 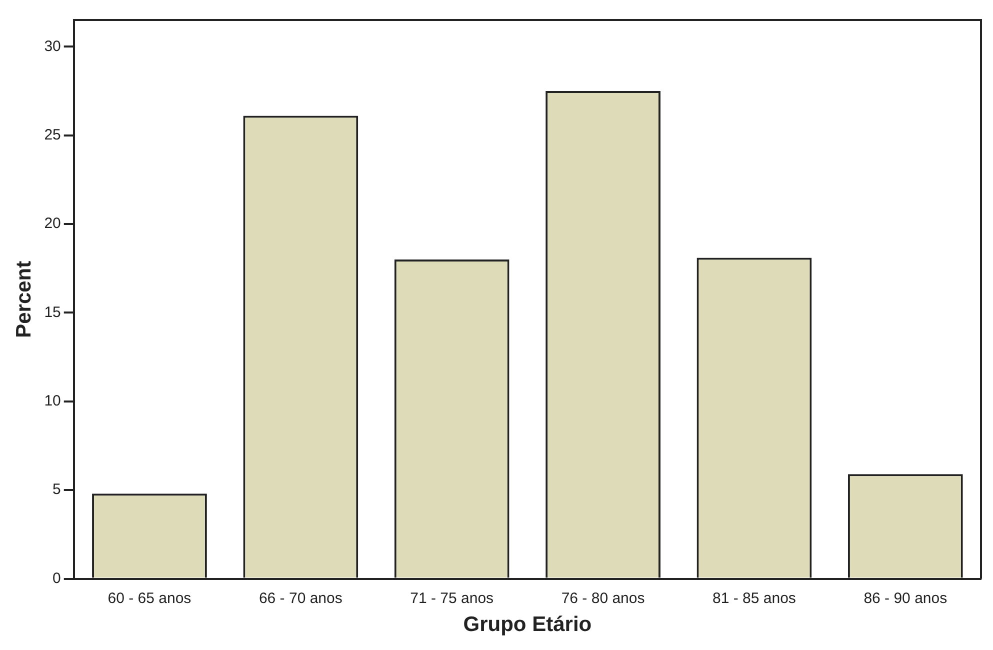 I want to click on y-axis-title: Percent, so click(x=24, y=299).